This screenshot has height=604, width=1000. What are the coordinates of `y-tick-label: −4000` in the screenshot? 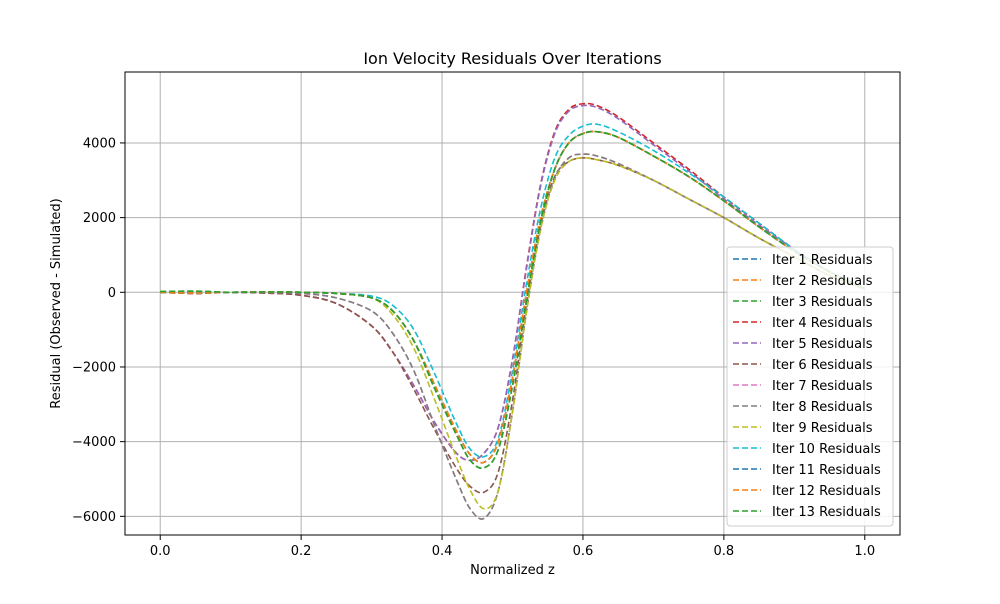 It's located at (94, 442).